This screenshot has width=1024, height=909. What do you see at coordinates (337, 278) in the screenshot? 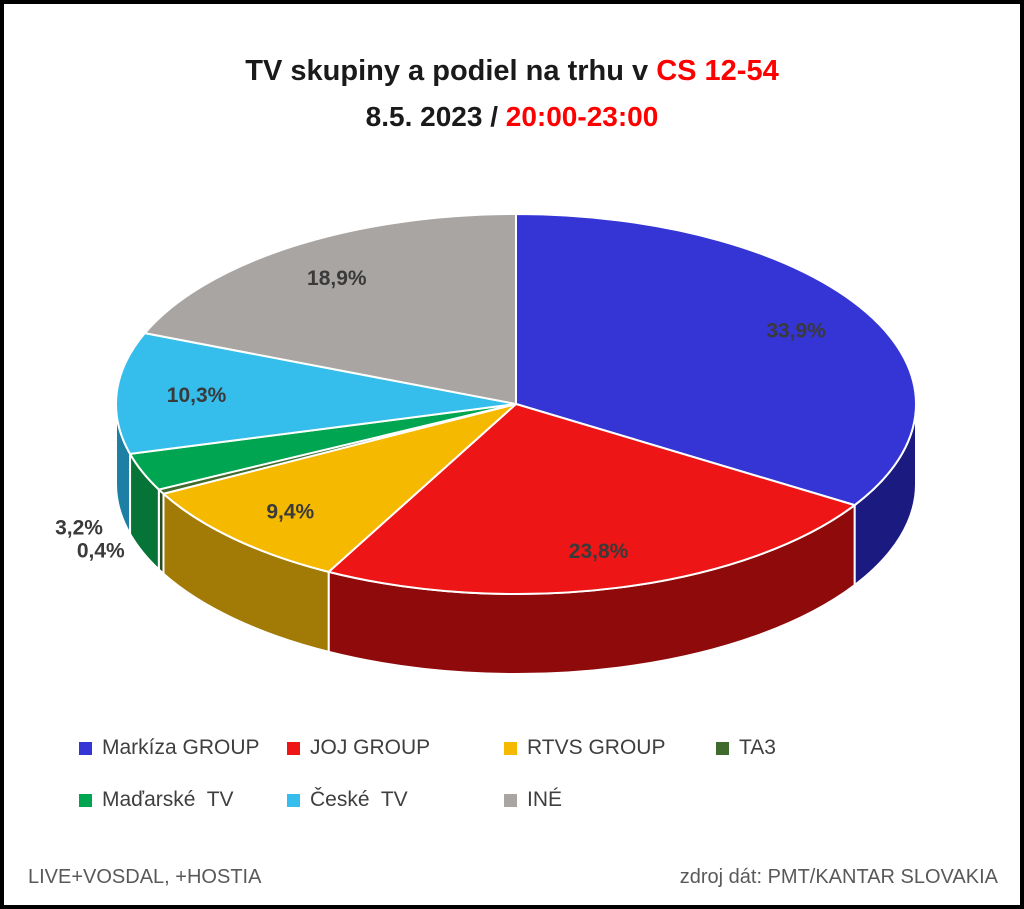
I see `pie-value-label: 18,9%` at bounding box center [337, 278].